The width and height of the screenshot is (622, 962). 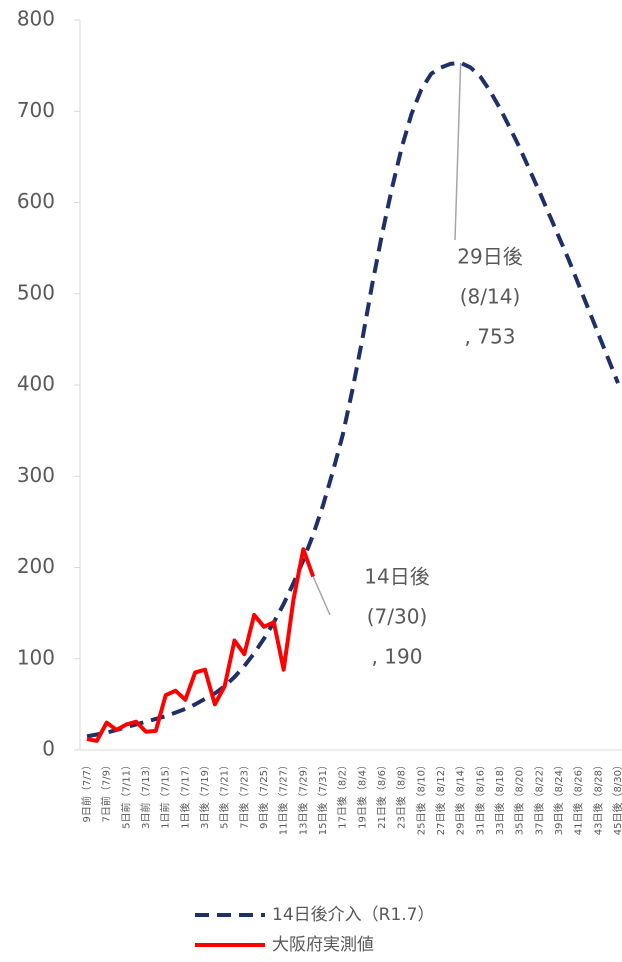 What do you see at coordinates (263, 794) in the screenshot?
I see `x-tick-label: 9日後（7/25）` at bounding box center [263, 794].